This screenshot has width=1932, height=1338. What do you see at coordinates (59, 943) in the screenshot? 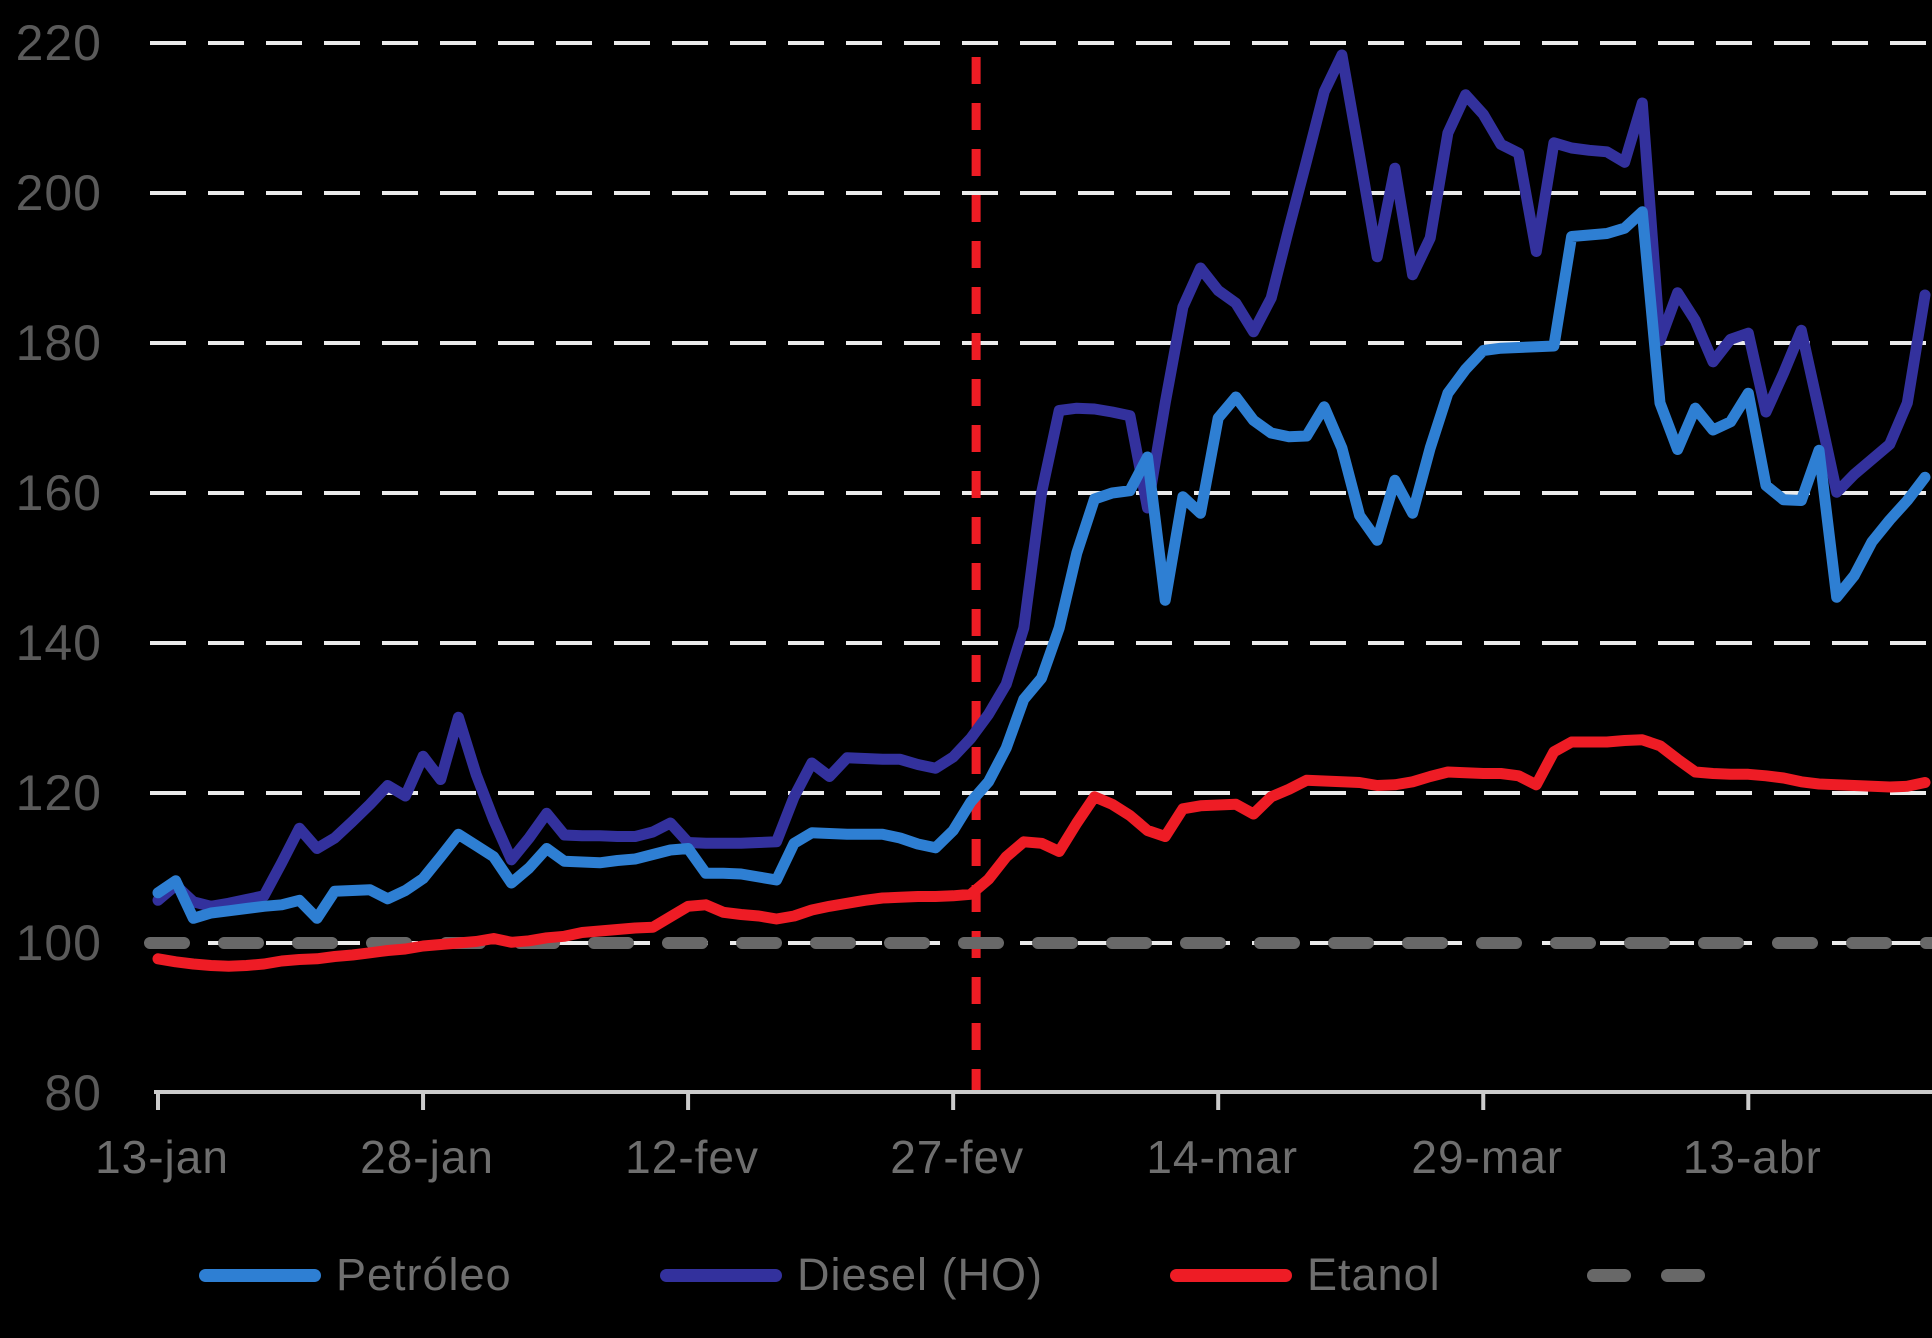
I see `y-tick-label-100: 100` at bounding box center [59, 943].